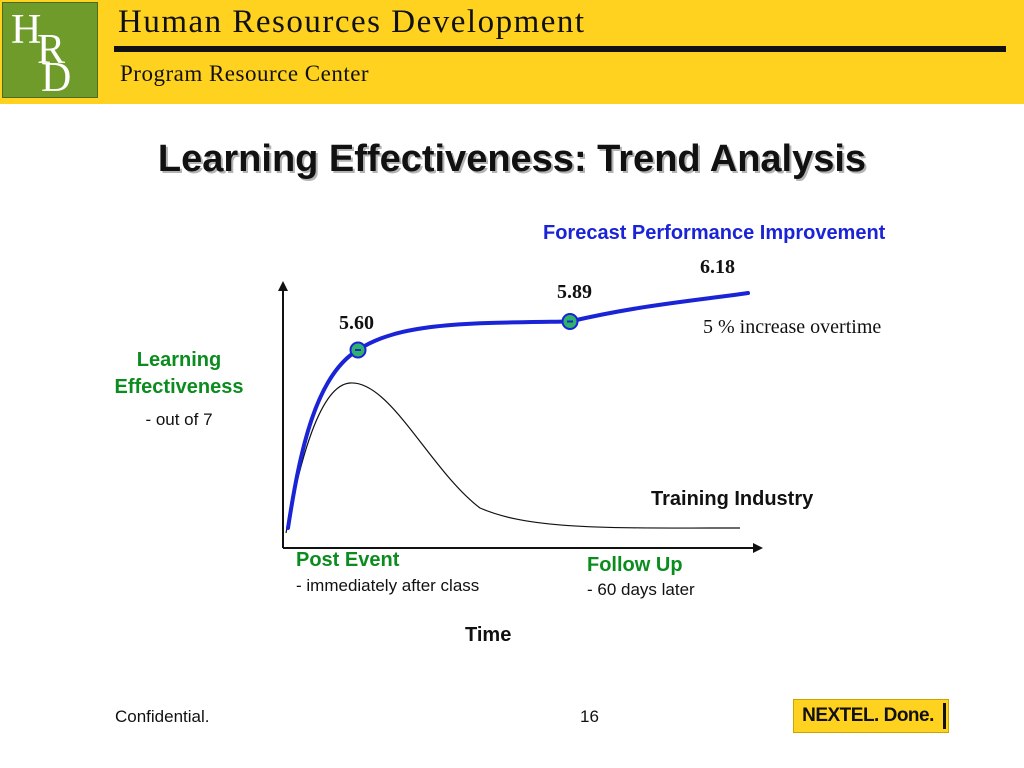  What do you see at coordinates (245, 73) in the screenshot?
I see `header-subtitle: Program Resource Center` at bounding box center [245, 73].